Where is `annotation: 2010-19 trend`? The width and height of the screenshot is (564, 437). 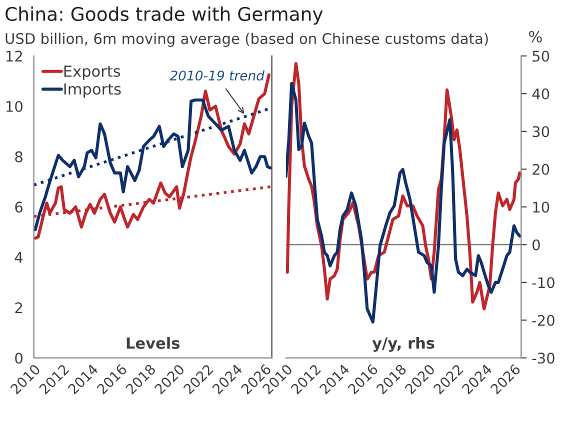 annotation: 2010-19 trend is located at coordinates (217, 75).